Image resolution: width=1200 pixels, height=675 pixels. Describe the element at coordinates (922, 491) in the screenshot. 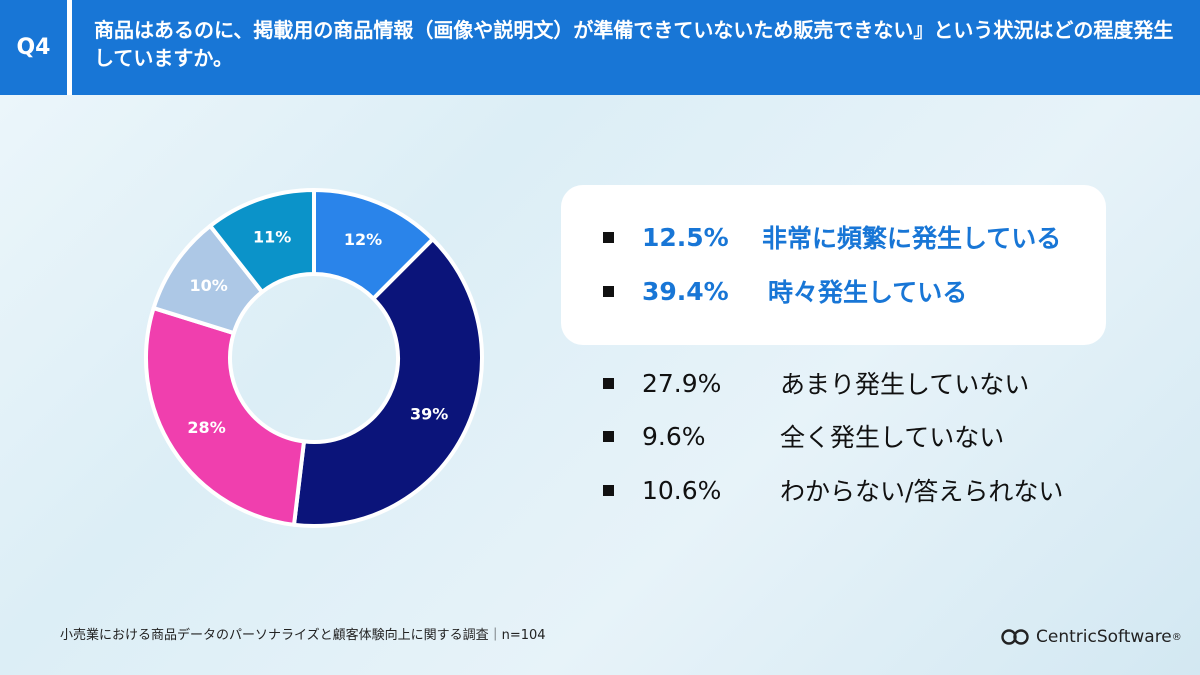

I see `legend-label: わからない/答えられない` at that location.